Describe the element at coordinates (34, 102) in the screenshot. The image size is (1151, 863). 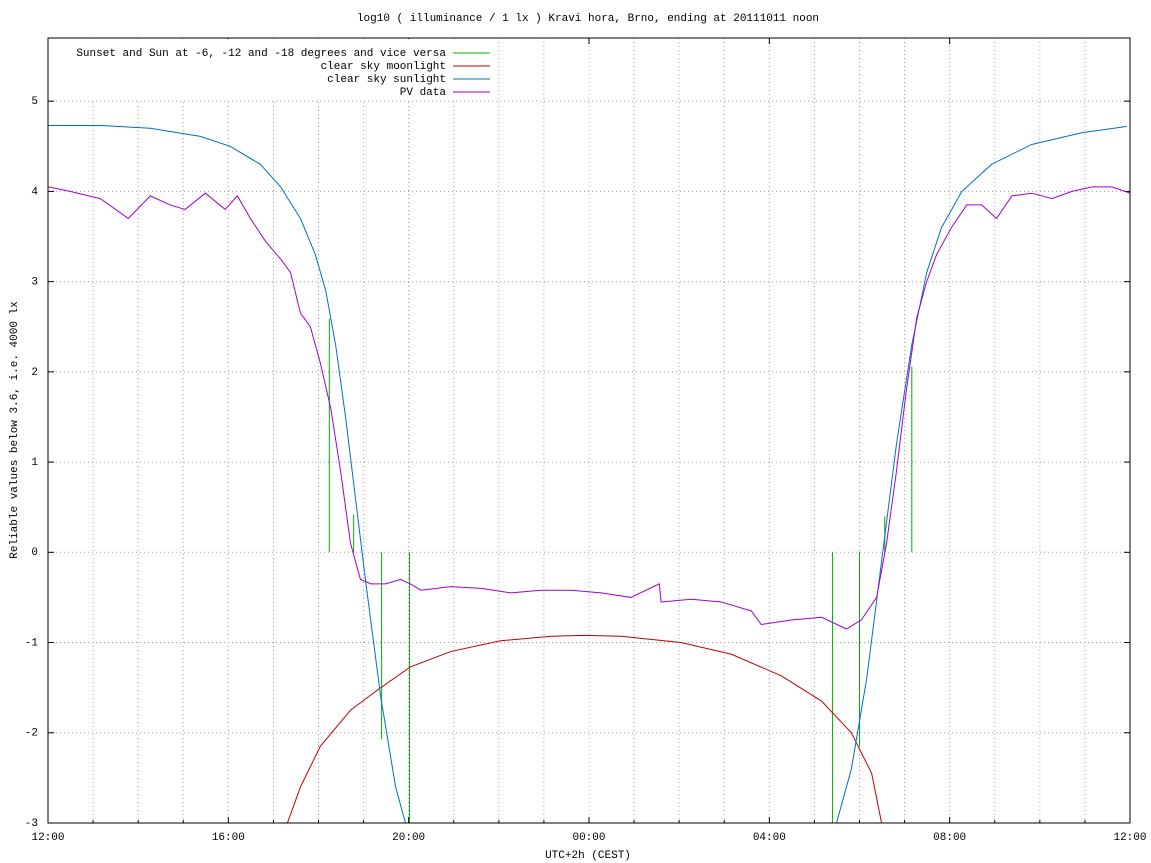
I see `y-tick-label: 5` at that location.